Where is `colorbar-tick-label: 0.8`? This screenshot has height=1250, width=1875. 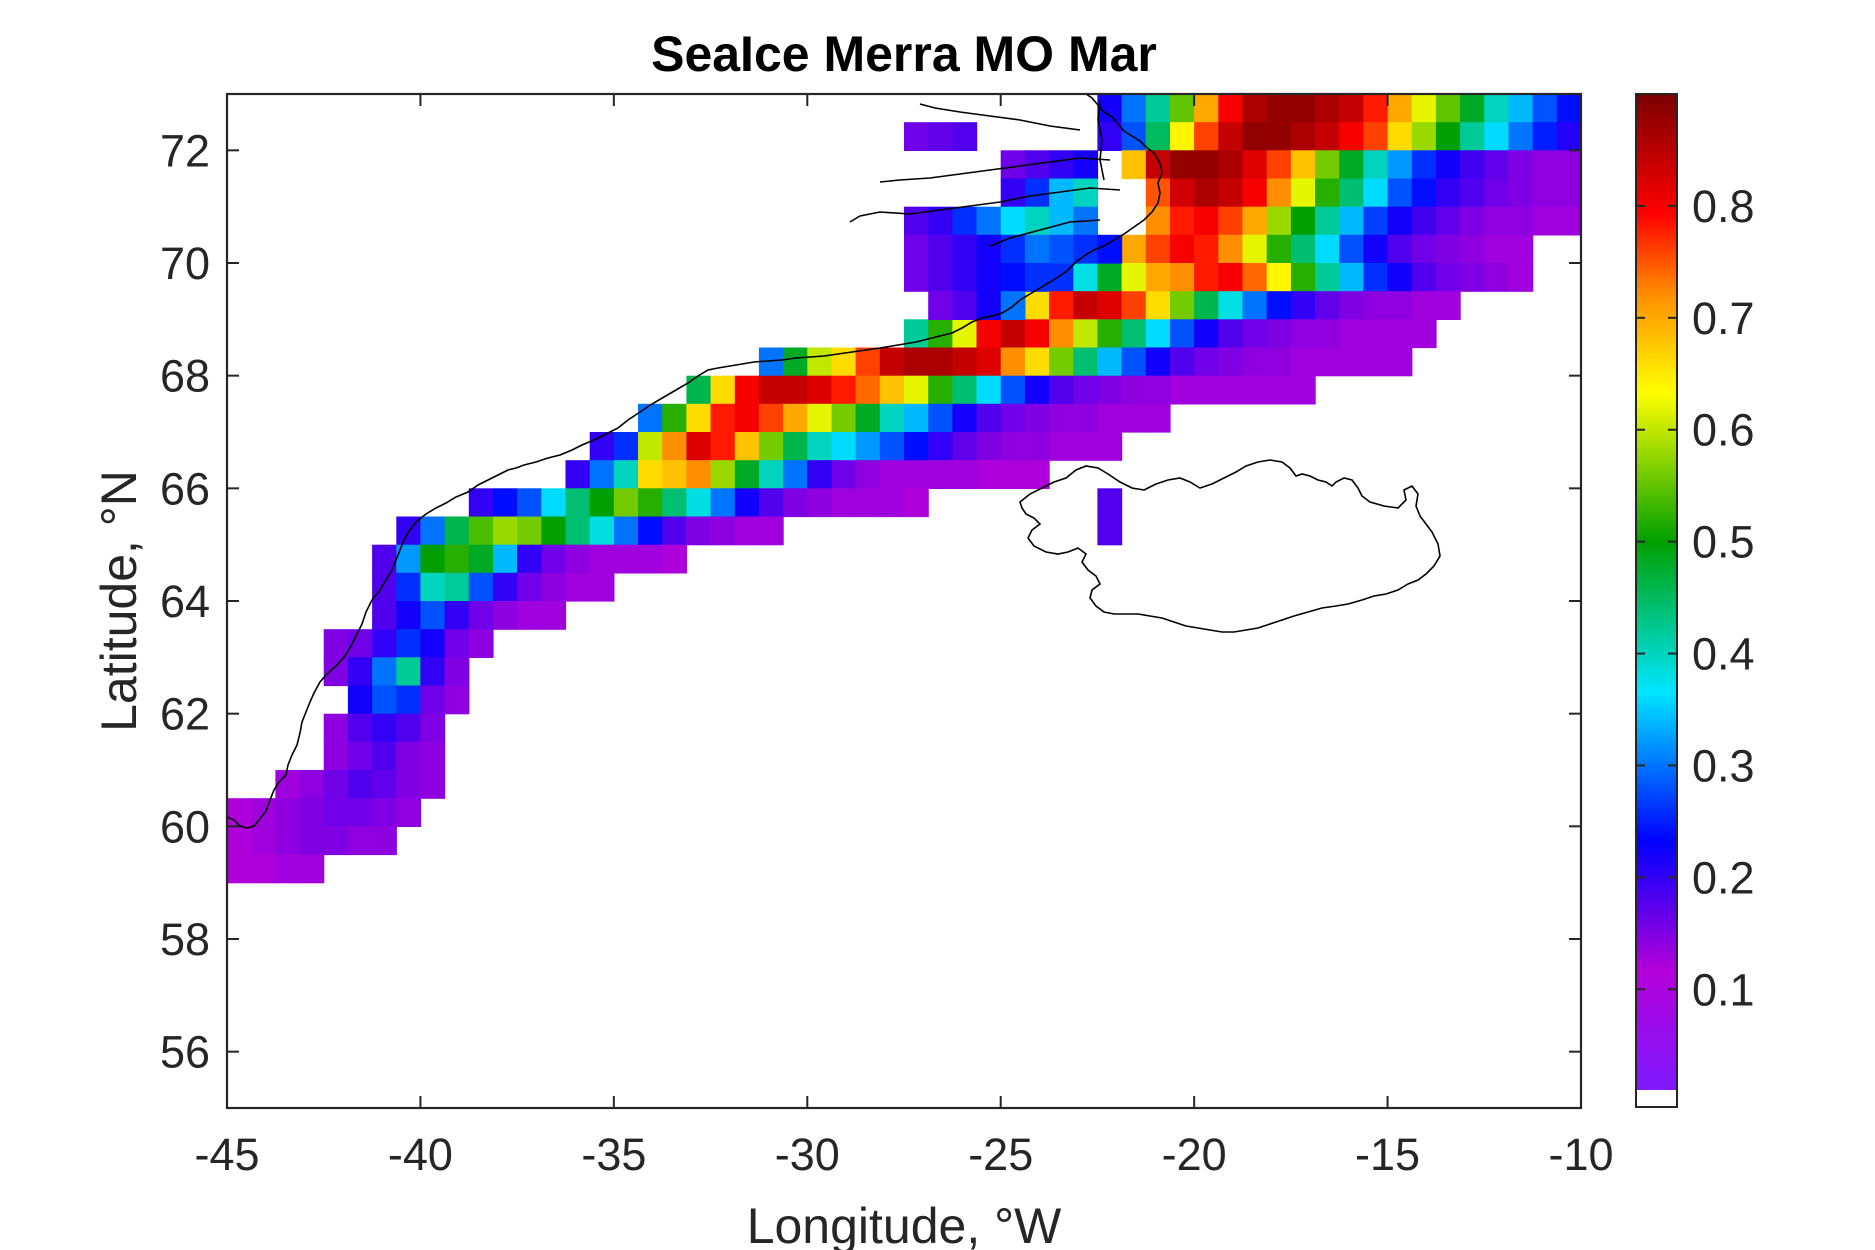
colorbar-tick-label: 0.8 is located at coordinates (1723, 206).